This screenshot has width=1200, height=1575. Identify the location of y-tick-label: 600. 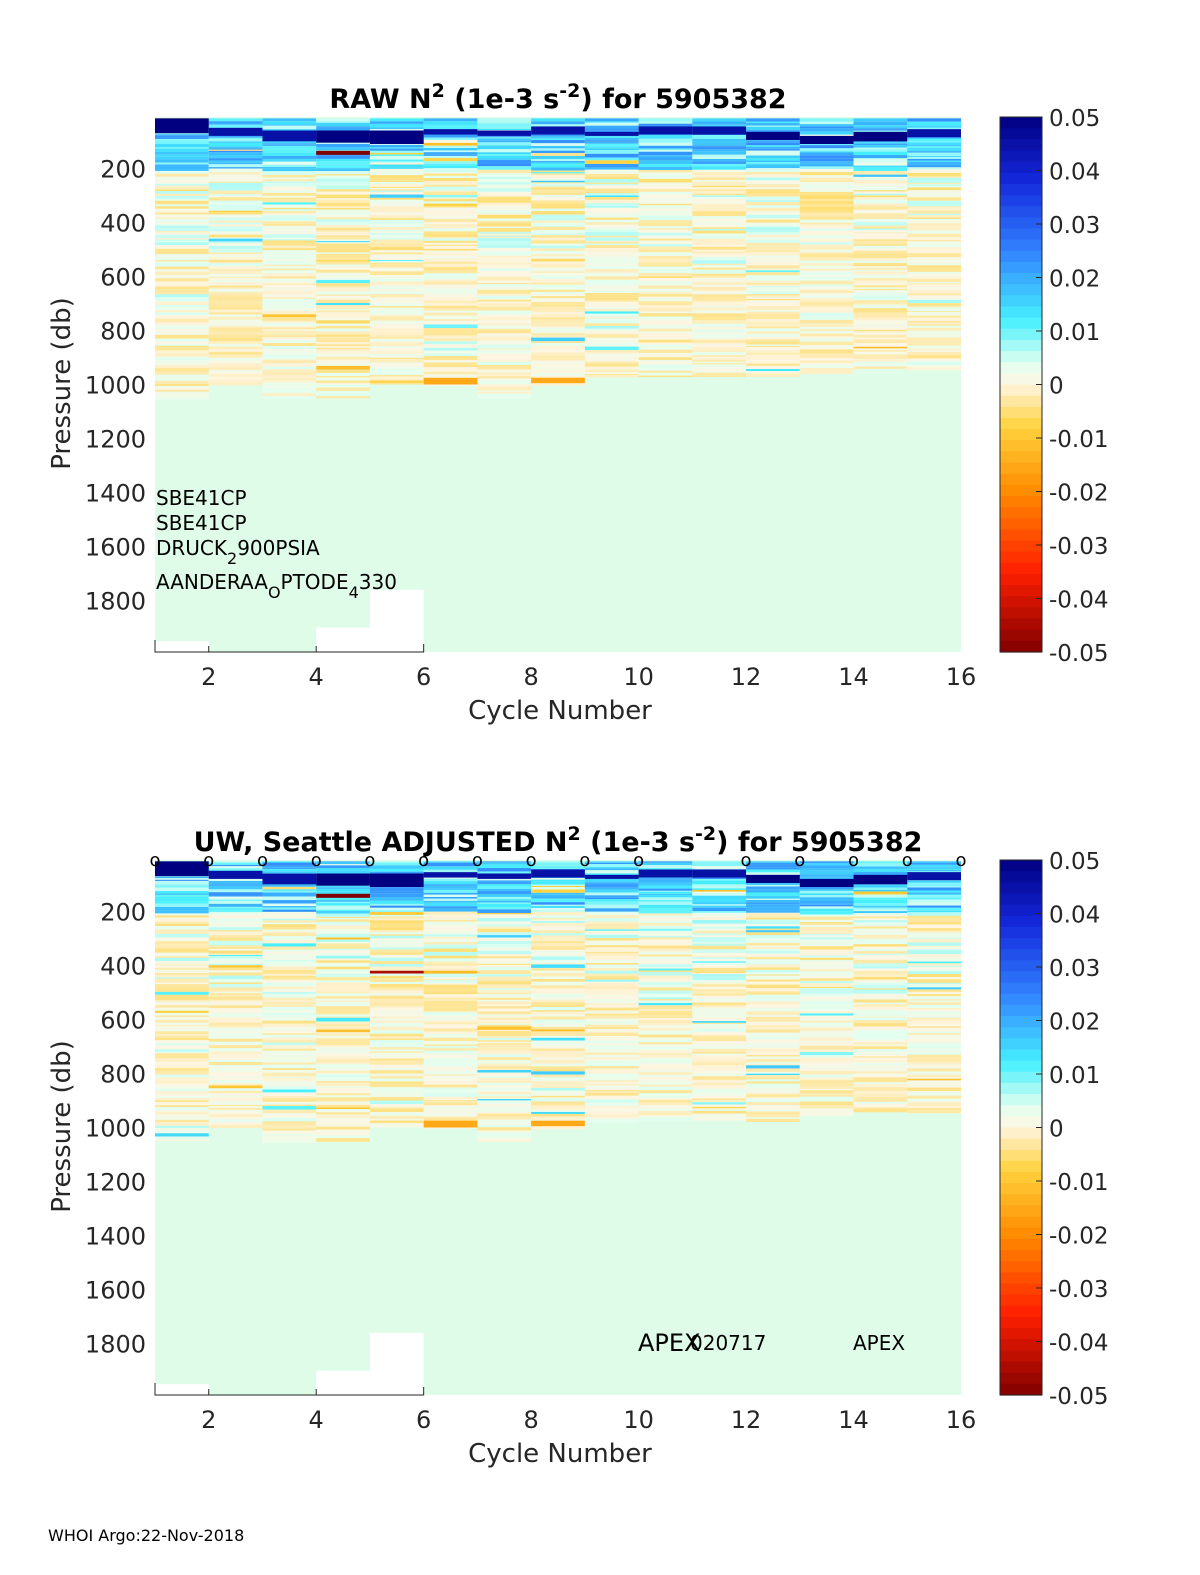
(123, 1020).